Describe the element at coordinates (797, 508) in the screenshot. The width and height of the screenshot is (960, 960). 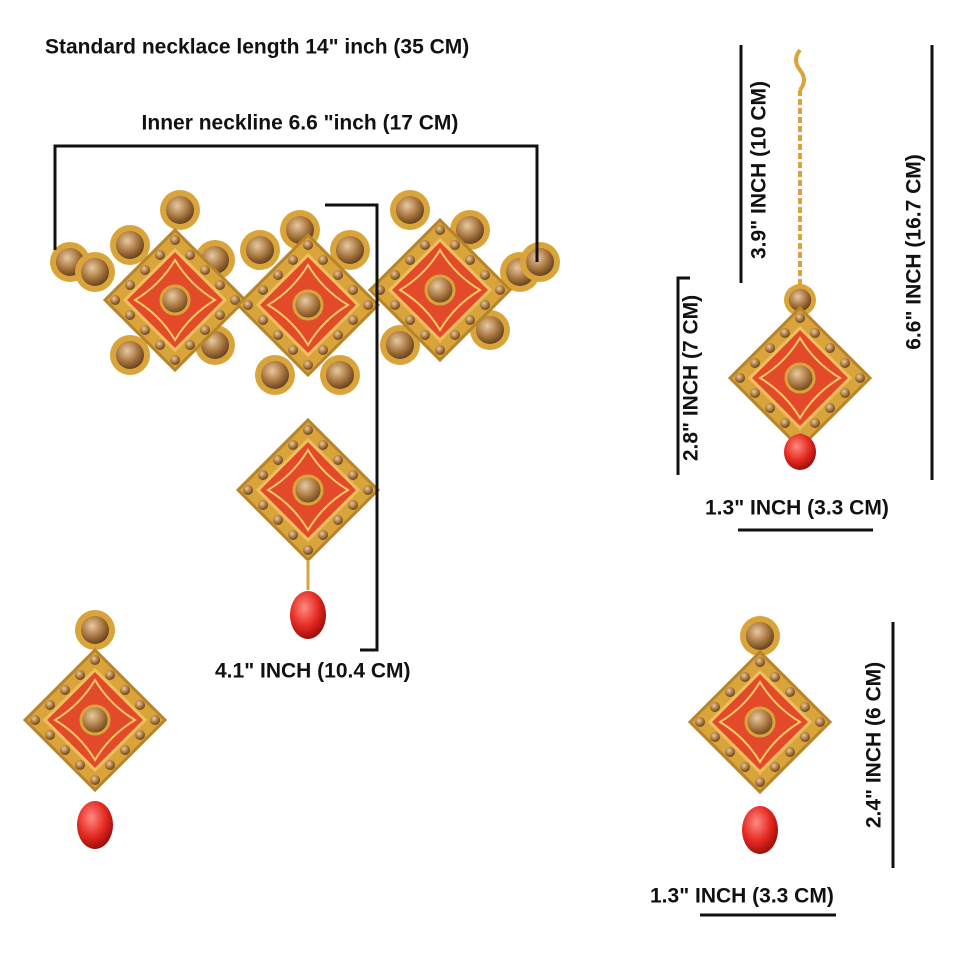
I see `tikka-width-label: 1.3" INCH (3.3 CM)` at that location.